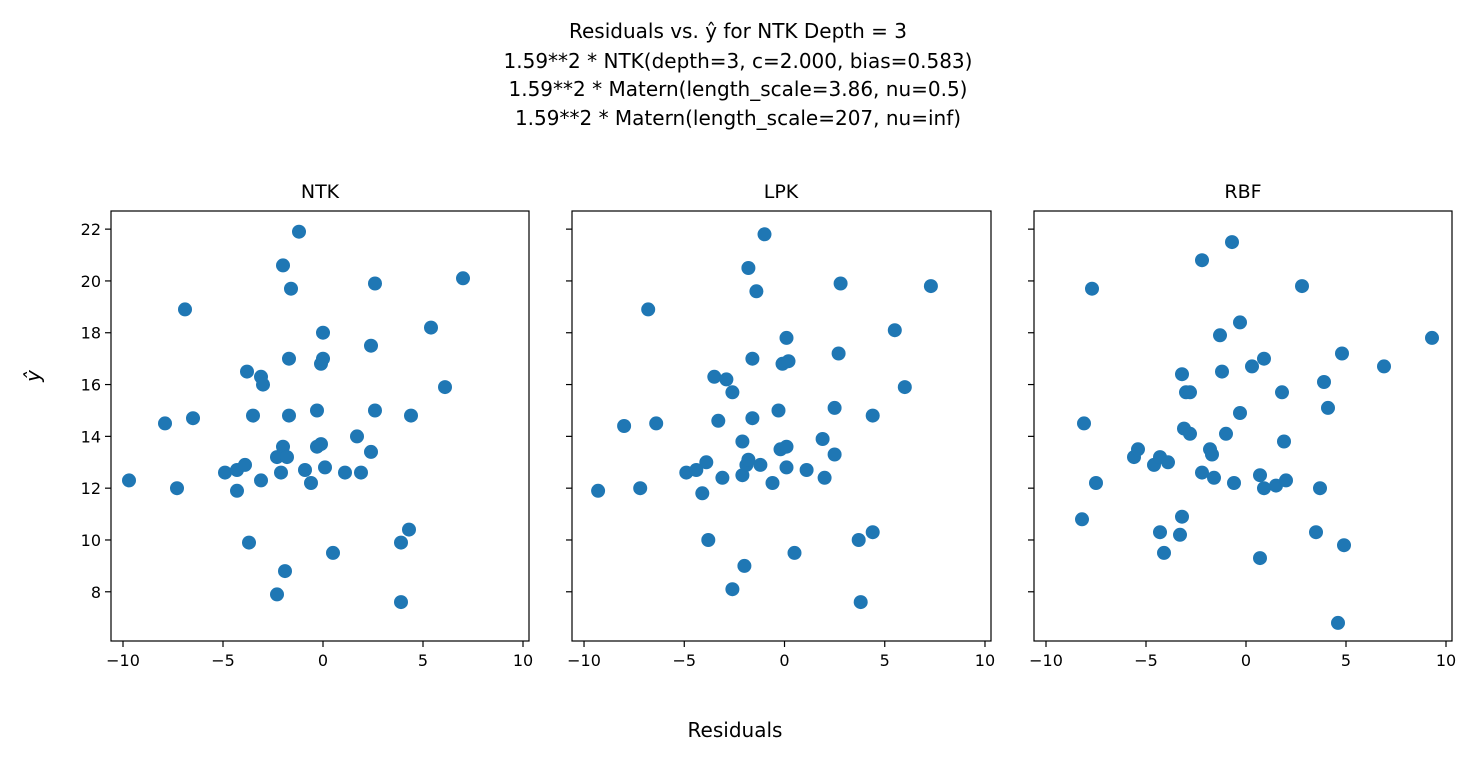 The height and width of the screenshot is (757, 1476). Describe the element at coordinates (91, 540) in the screenshot. I see `y-tick-label: 10` at that location.